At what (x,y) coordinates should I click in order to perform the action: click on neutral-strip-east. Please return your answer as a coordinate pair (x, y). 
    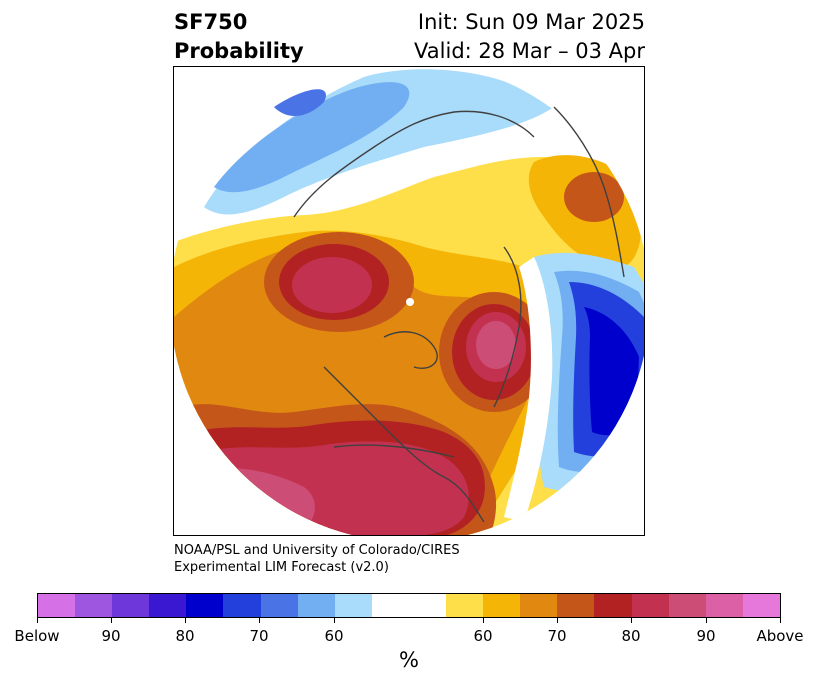
    Looking at the image, I should click on (528, 389).